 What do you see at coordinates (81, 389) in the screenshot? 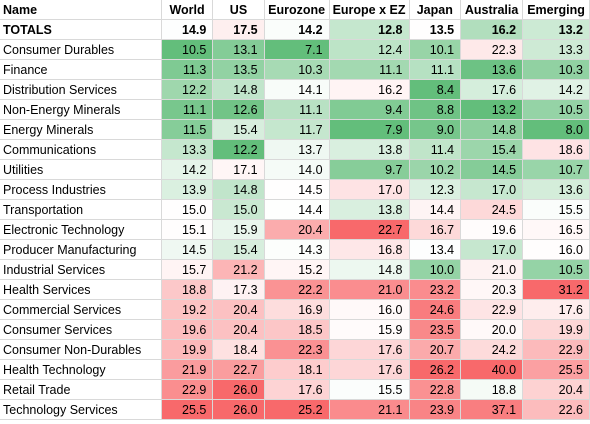
I see `row-label: Retail Trade` at bounding box center [81, 389].